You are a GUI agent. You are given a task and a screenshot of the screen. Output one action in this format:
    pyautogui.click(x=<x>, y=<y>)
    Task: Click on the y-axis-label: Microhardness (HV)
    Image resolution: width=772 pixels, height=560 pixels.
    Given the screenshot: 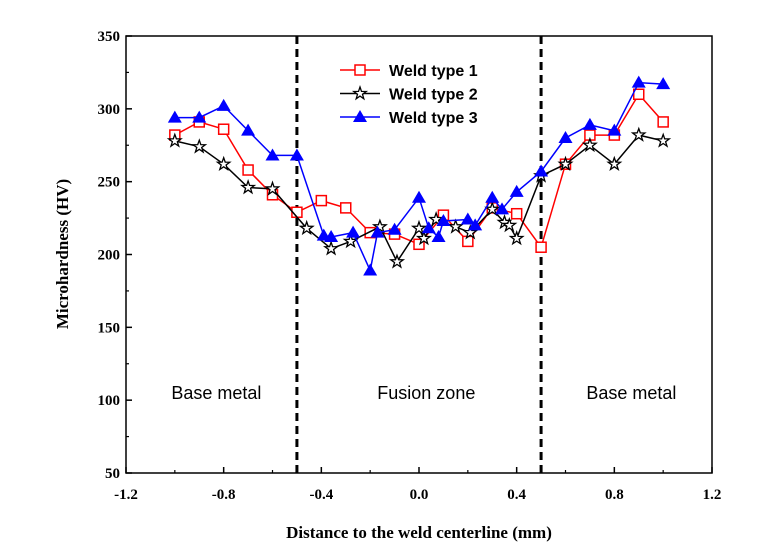 What is the action you would take?
    pyautogui.click(x=62, y=254)
    